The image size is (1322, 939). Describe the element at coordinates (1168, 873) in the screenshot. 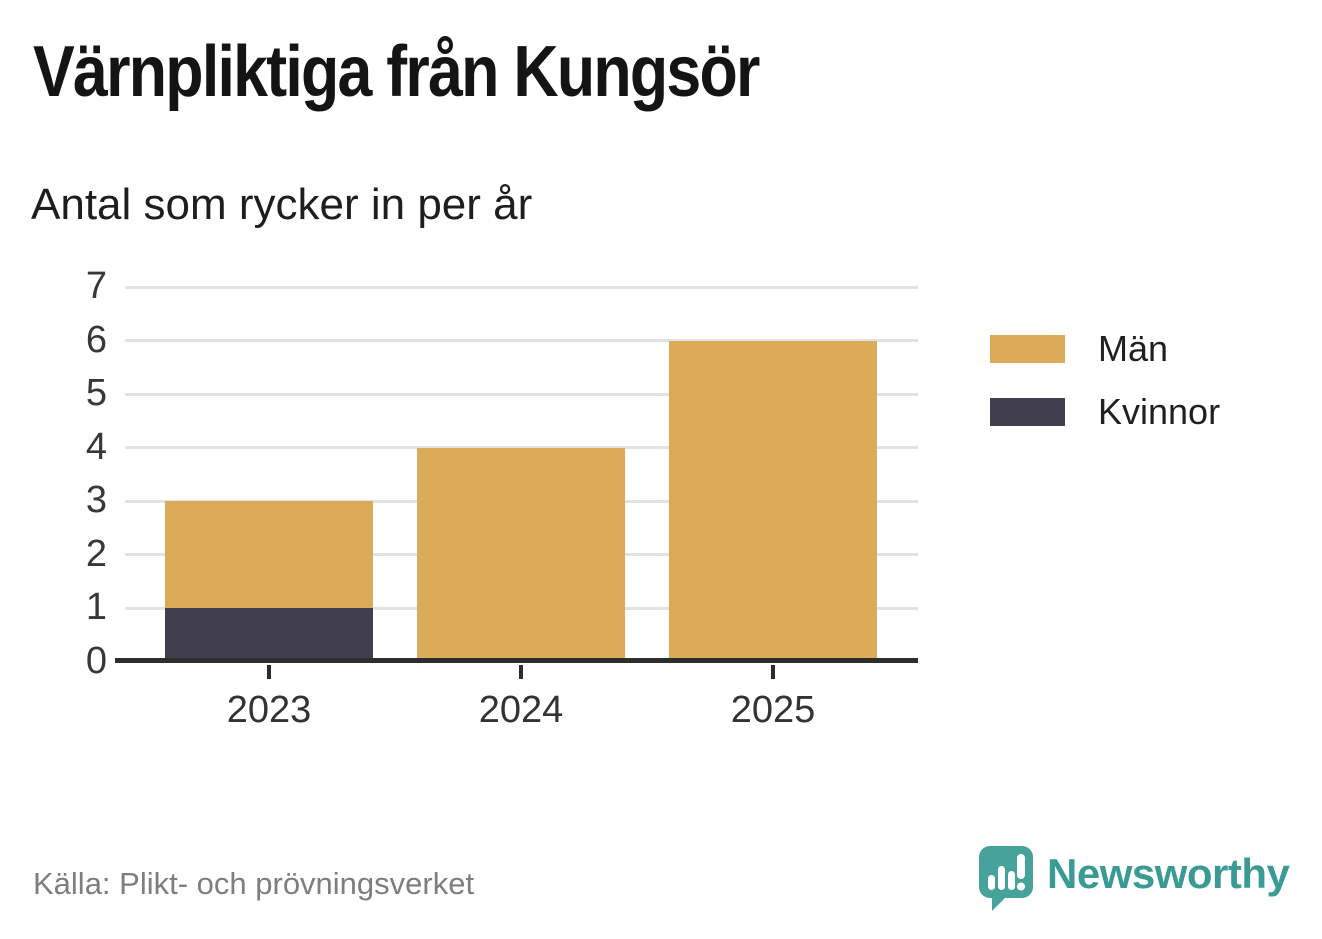

I see `newsworthy-wordmark: Newsworthy` at that location.